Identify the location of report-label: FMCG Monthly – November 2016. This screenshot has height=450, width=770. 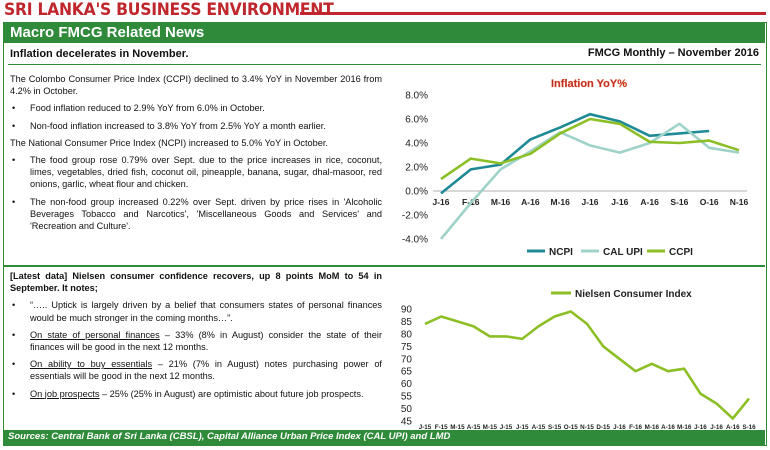
(673, 53).